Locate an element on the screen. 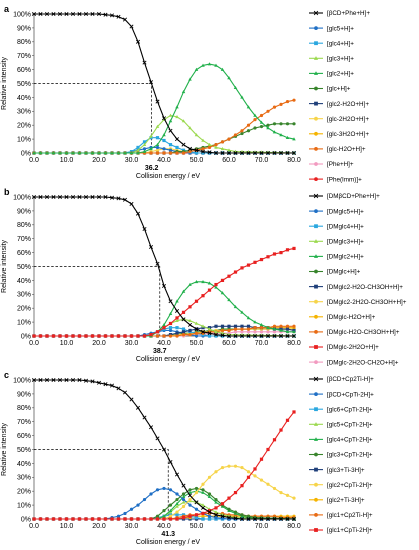  y-tick-label: 50% is located at coordinates (24, 450).